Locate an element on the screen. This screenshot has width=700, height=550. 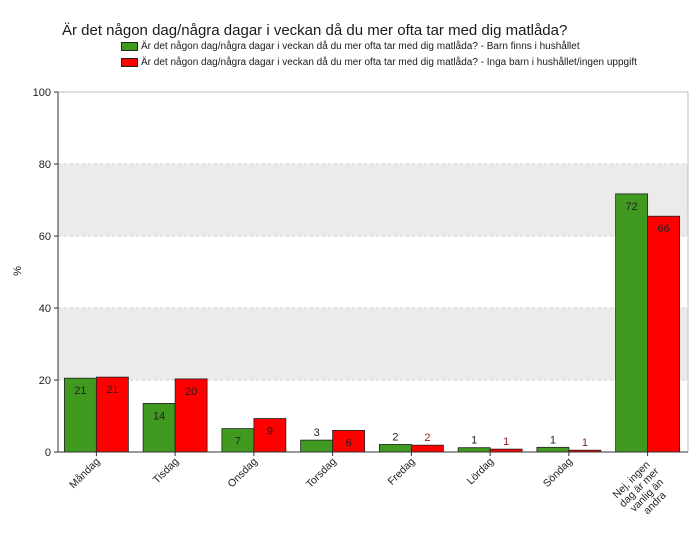
x-tick-label: Tisdag is located at coordinates (166, 471).